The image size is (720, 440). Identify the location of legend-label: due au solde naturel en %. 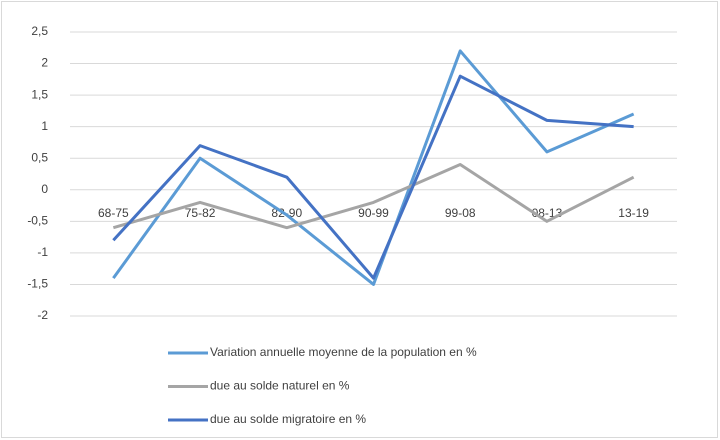
(280, 386).